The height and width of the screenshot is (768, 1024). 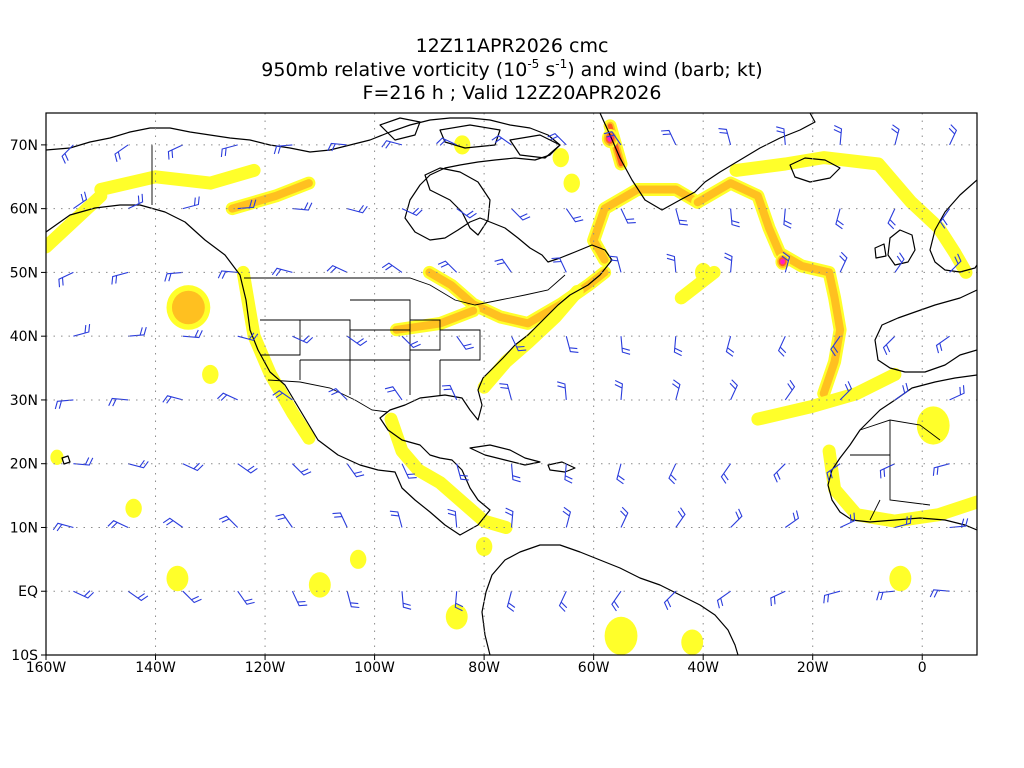 What do you see at coordinates (665, 70) in the screenshot?
I see `title-line-2-post: ) and wind (barb; kt)` at bounding box center [665, 70].